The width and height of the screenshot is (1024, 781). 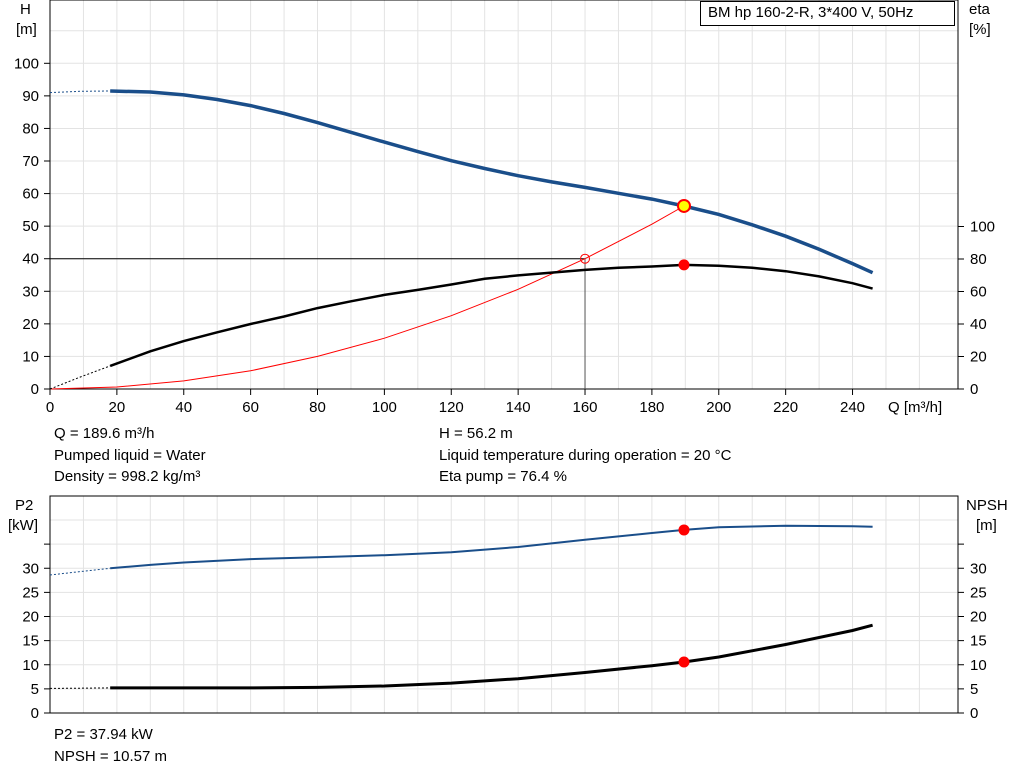 What do you see at coordinates (718, 407) in the screenshot?
I see `x-tick-label: 200` at bounding box center [718, 407].